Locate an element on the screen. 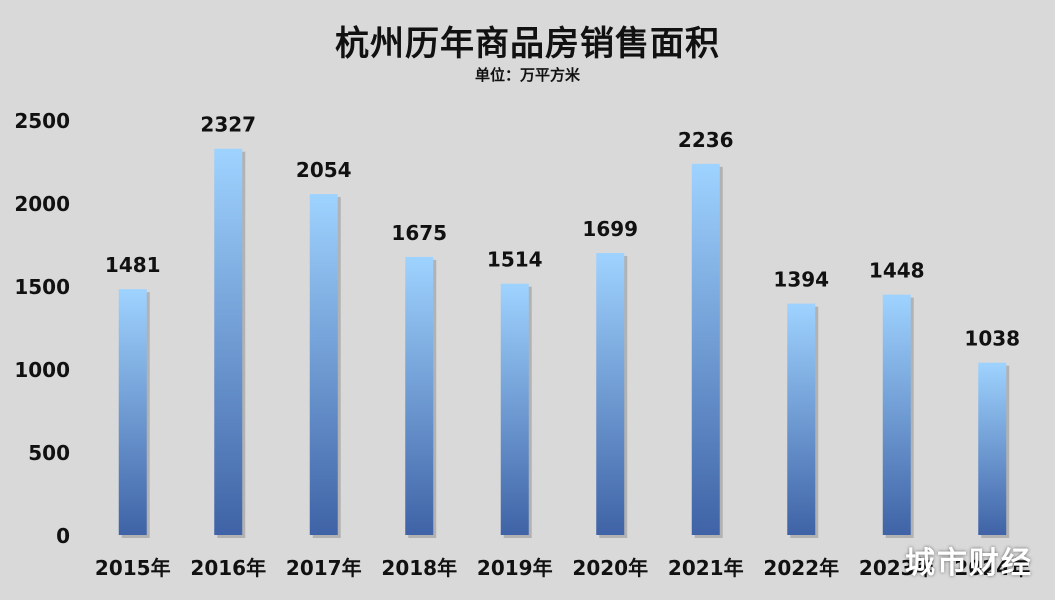 The height and width of the screenshot is (600, 1055). bar-value-label: 1038 is located at coordinates (992, 339).